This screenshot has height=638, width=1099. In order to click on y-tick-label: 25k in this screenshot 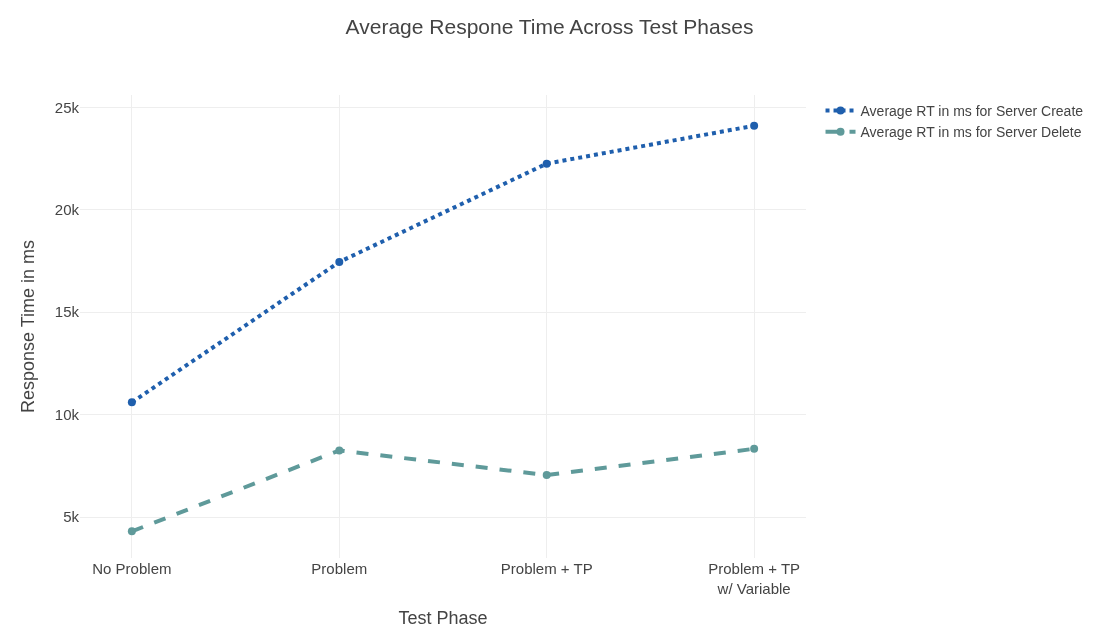, I will do `click(67, 107)`.